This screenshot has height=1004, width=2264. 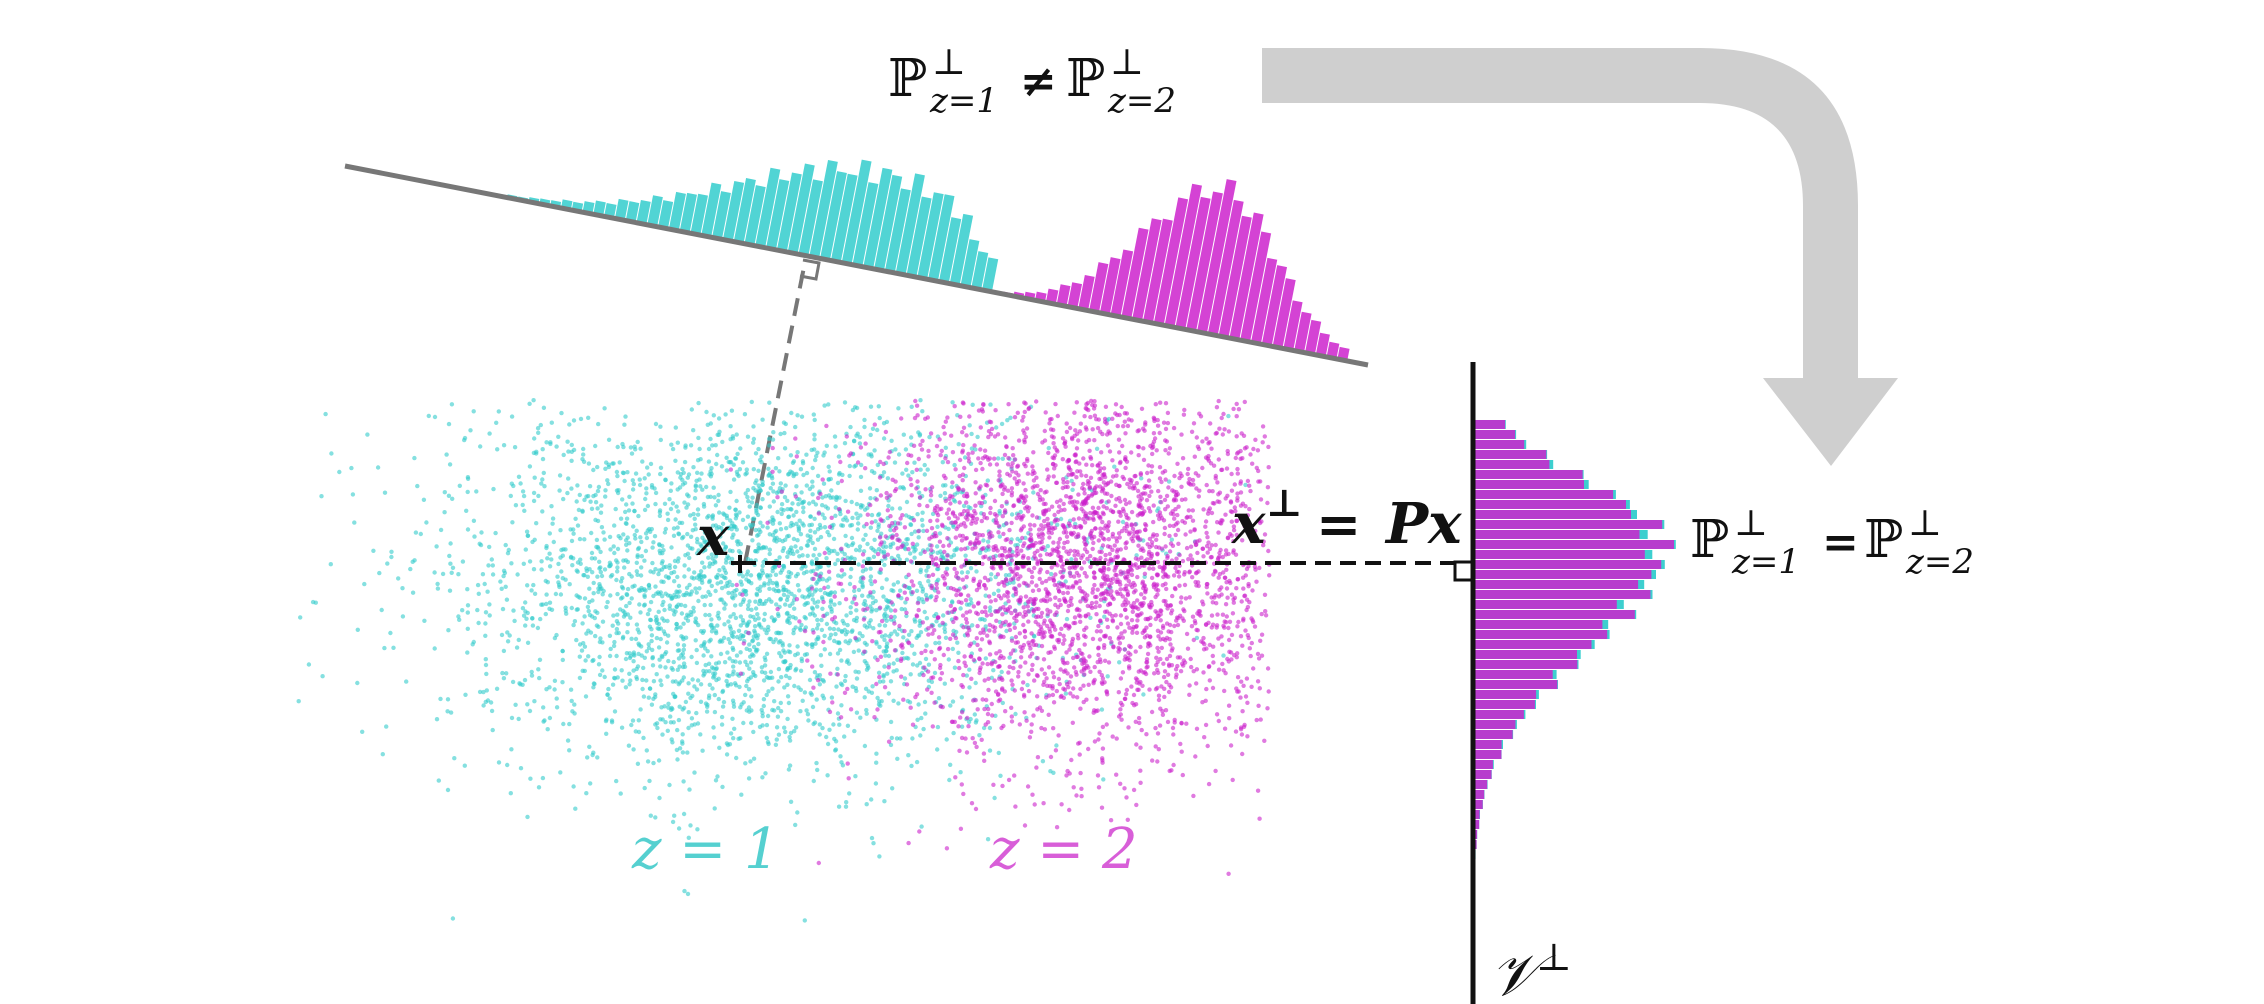 What do you see at coordinates (1141, 101) in the screenshot?
I see `svg-text: z=2` at bounding box center [1141, 101].